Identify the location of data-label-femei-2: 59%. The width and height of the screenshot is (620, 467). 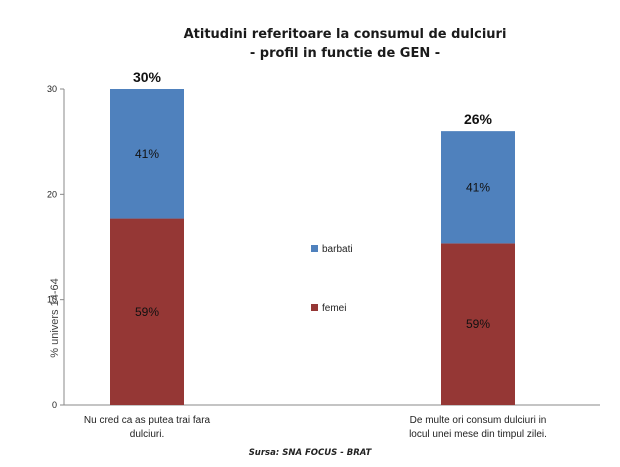
(478, 324).